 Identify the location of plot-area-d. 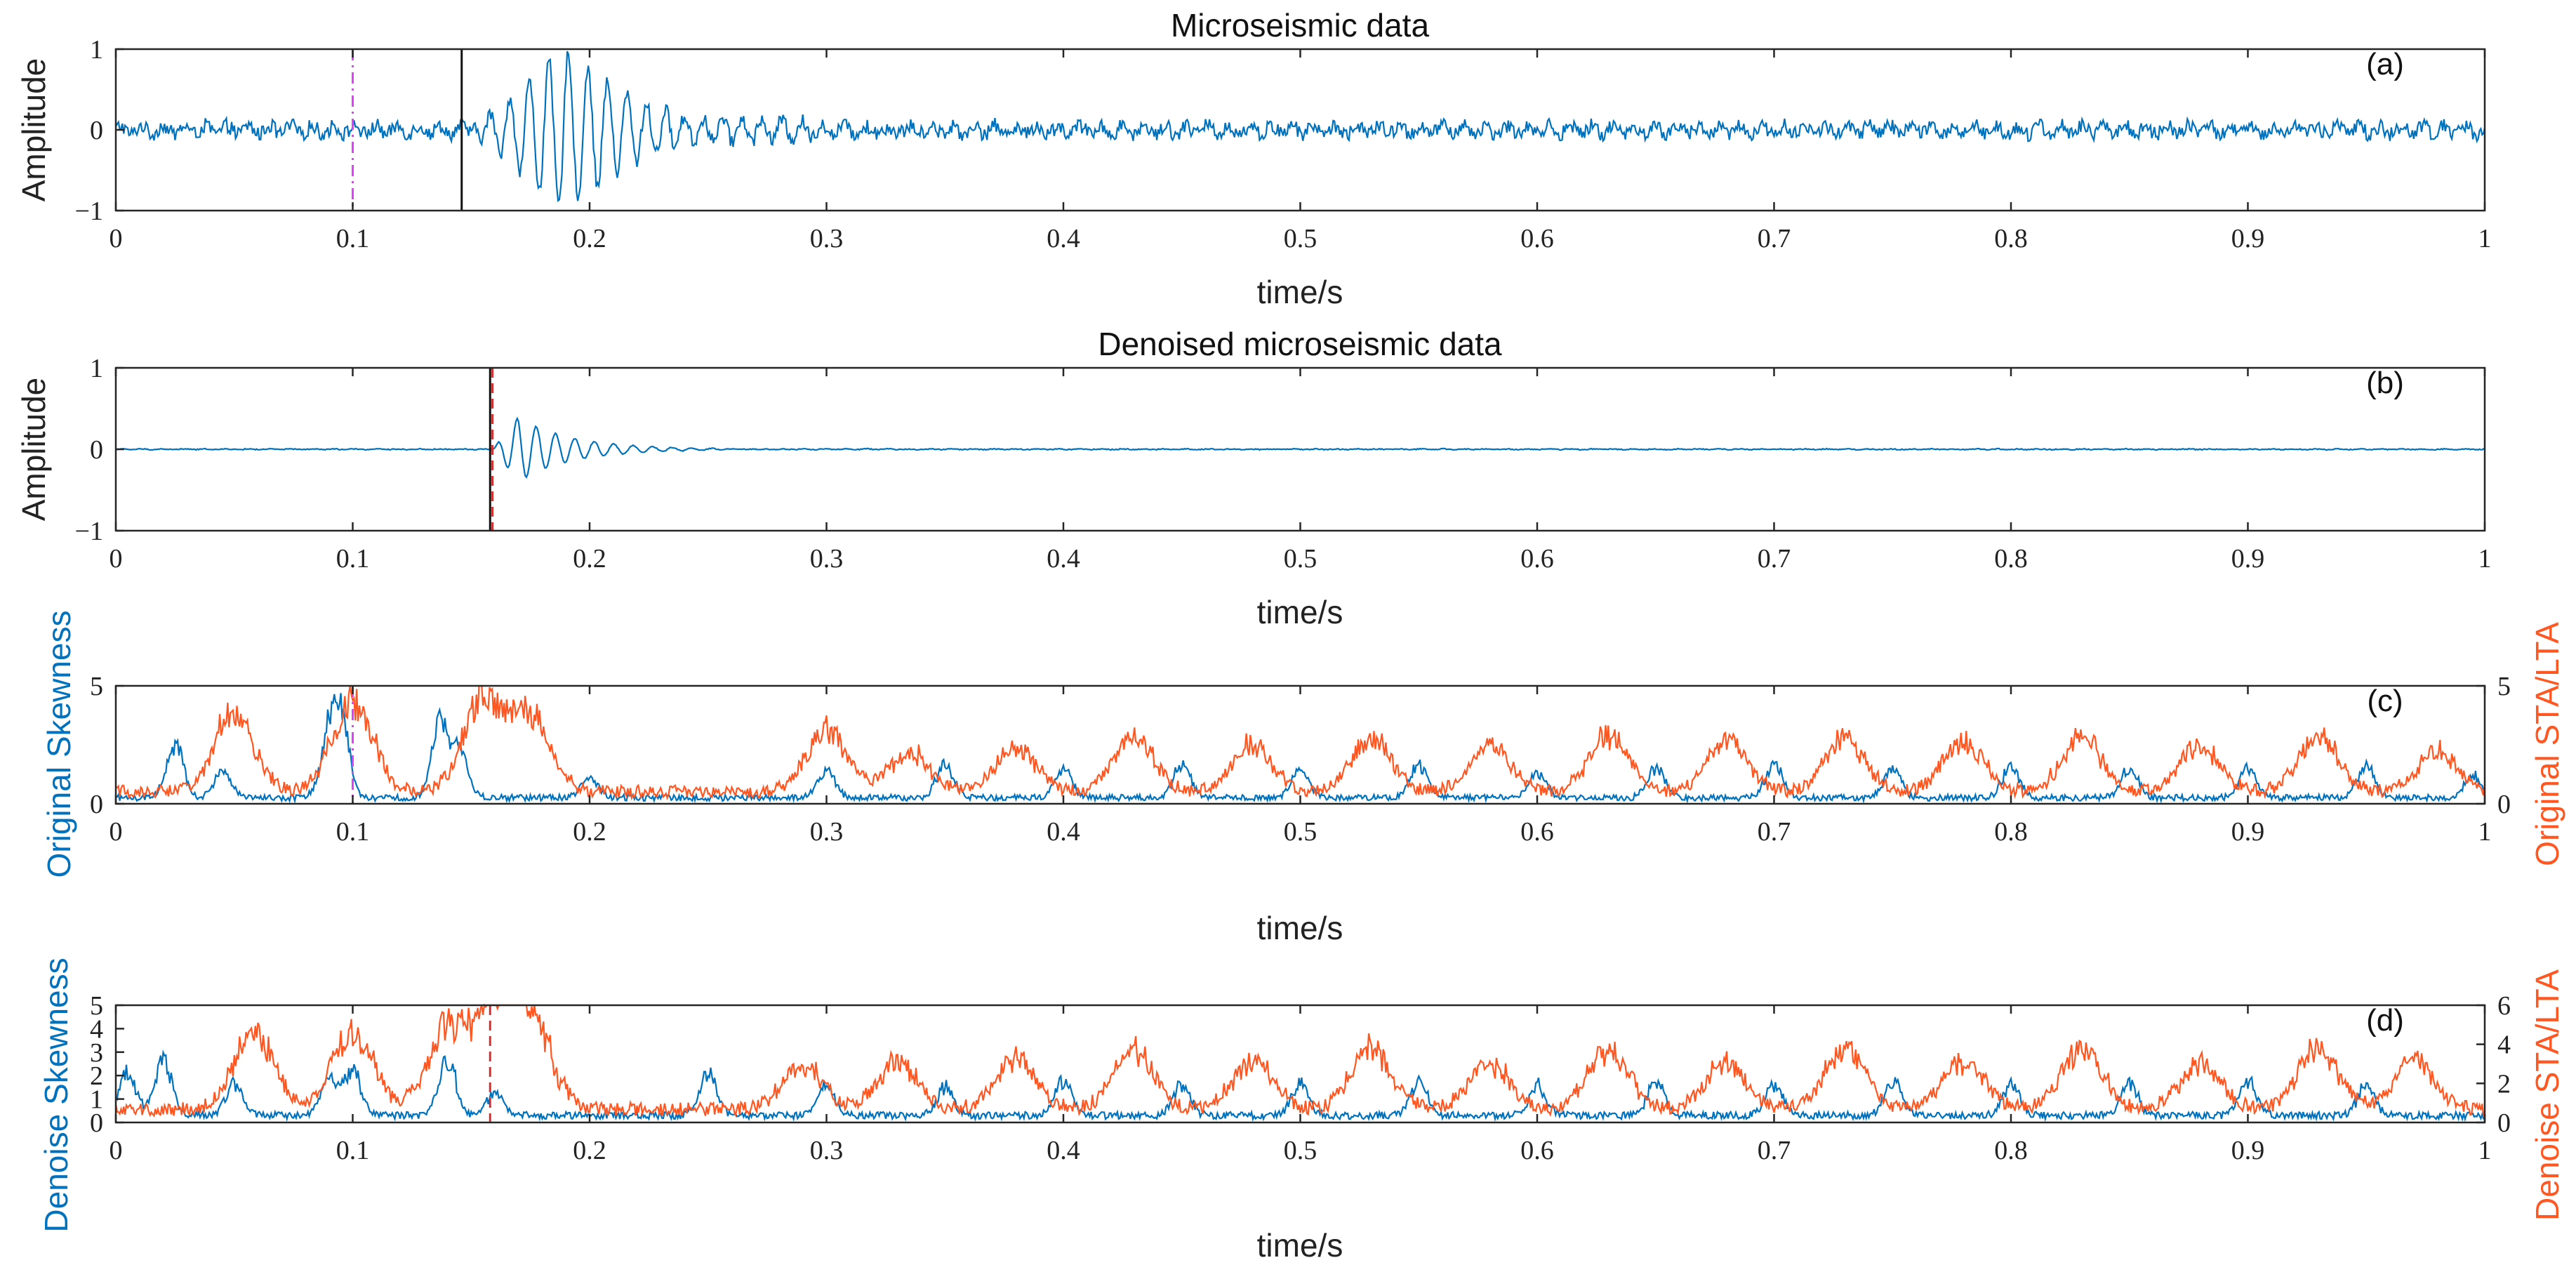
(1300, 1062).